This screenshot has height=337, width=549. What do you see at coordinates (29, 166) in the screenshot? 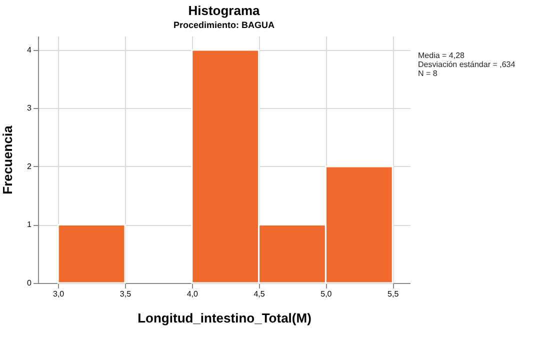
I see `y-tick-label: 2` at bounding box center [29, 166].